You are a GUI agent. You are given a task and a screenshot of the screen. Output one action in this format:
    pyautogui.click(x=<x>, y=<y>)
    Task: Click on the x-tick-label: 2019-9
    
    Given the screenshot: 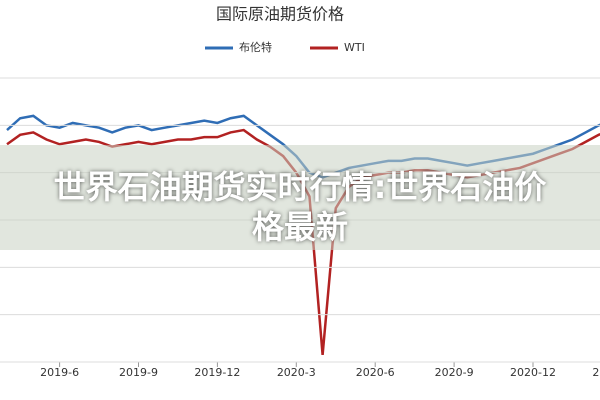 What is the action you would take?
    pyautogui.click(x=138, y=372)
    